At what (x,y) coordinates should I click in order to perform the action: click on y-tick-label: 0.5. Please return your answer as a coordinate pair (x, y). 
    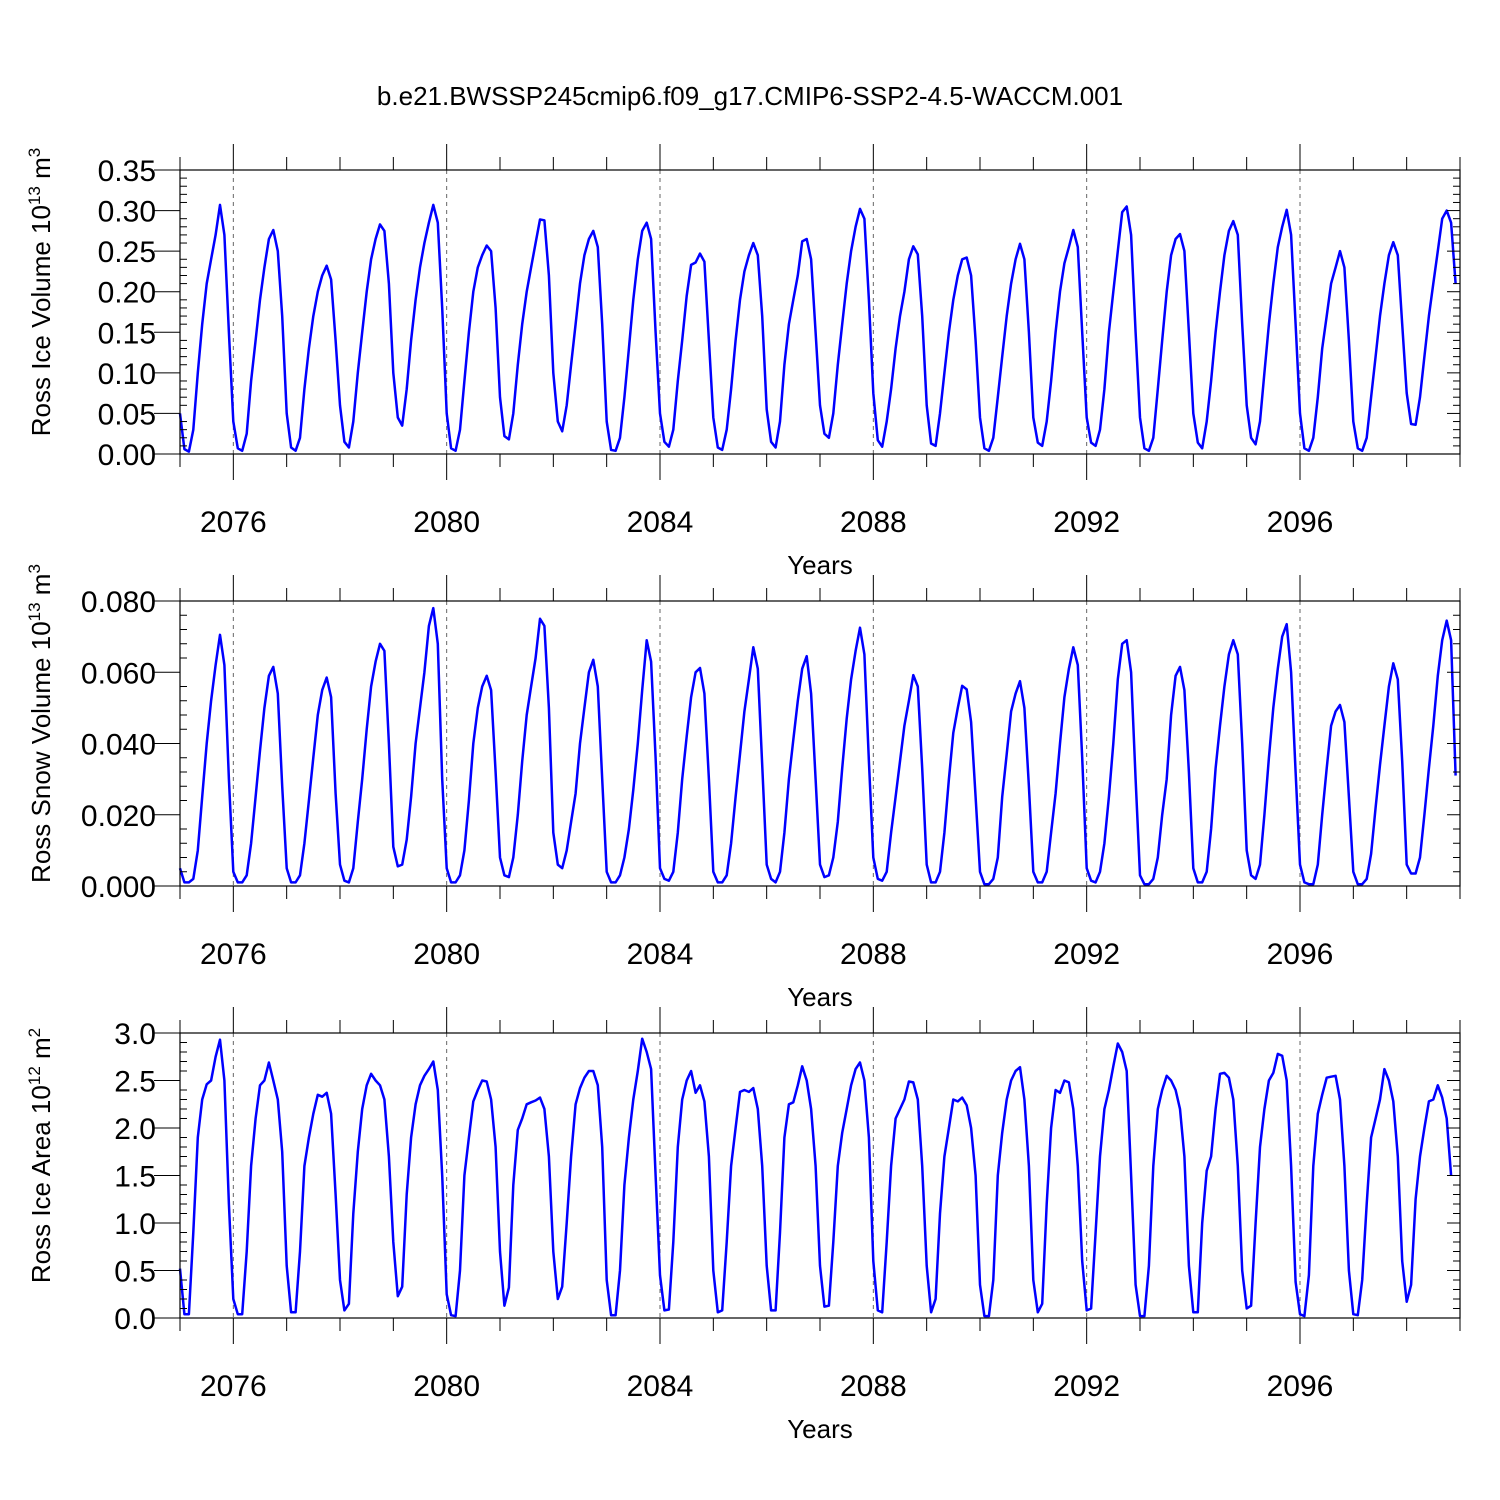
    Looking at the image, I should click on (135, 1272).